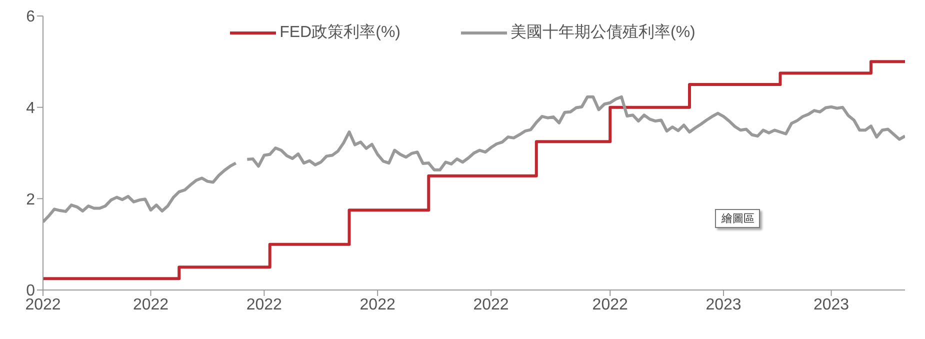 Image resolution: width=925 pixels, height=339 pixels. What do you see at coordinates (31, 17) in the screenshot?
I see `y-tick-label: 6` at bounding box center [31, 17].